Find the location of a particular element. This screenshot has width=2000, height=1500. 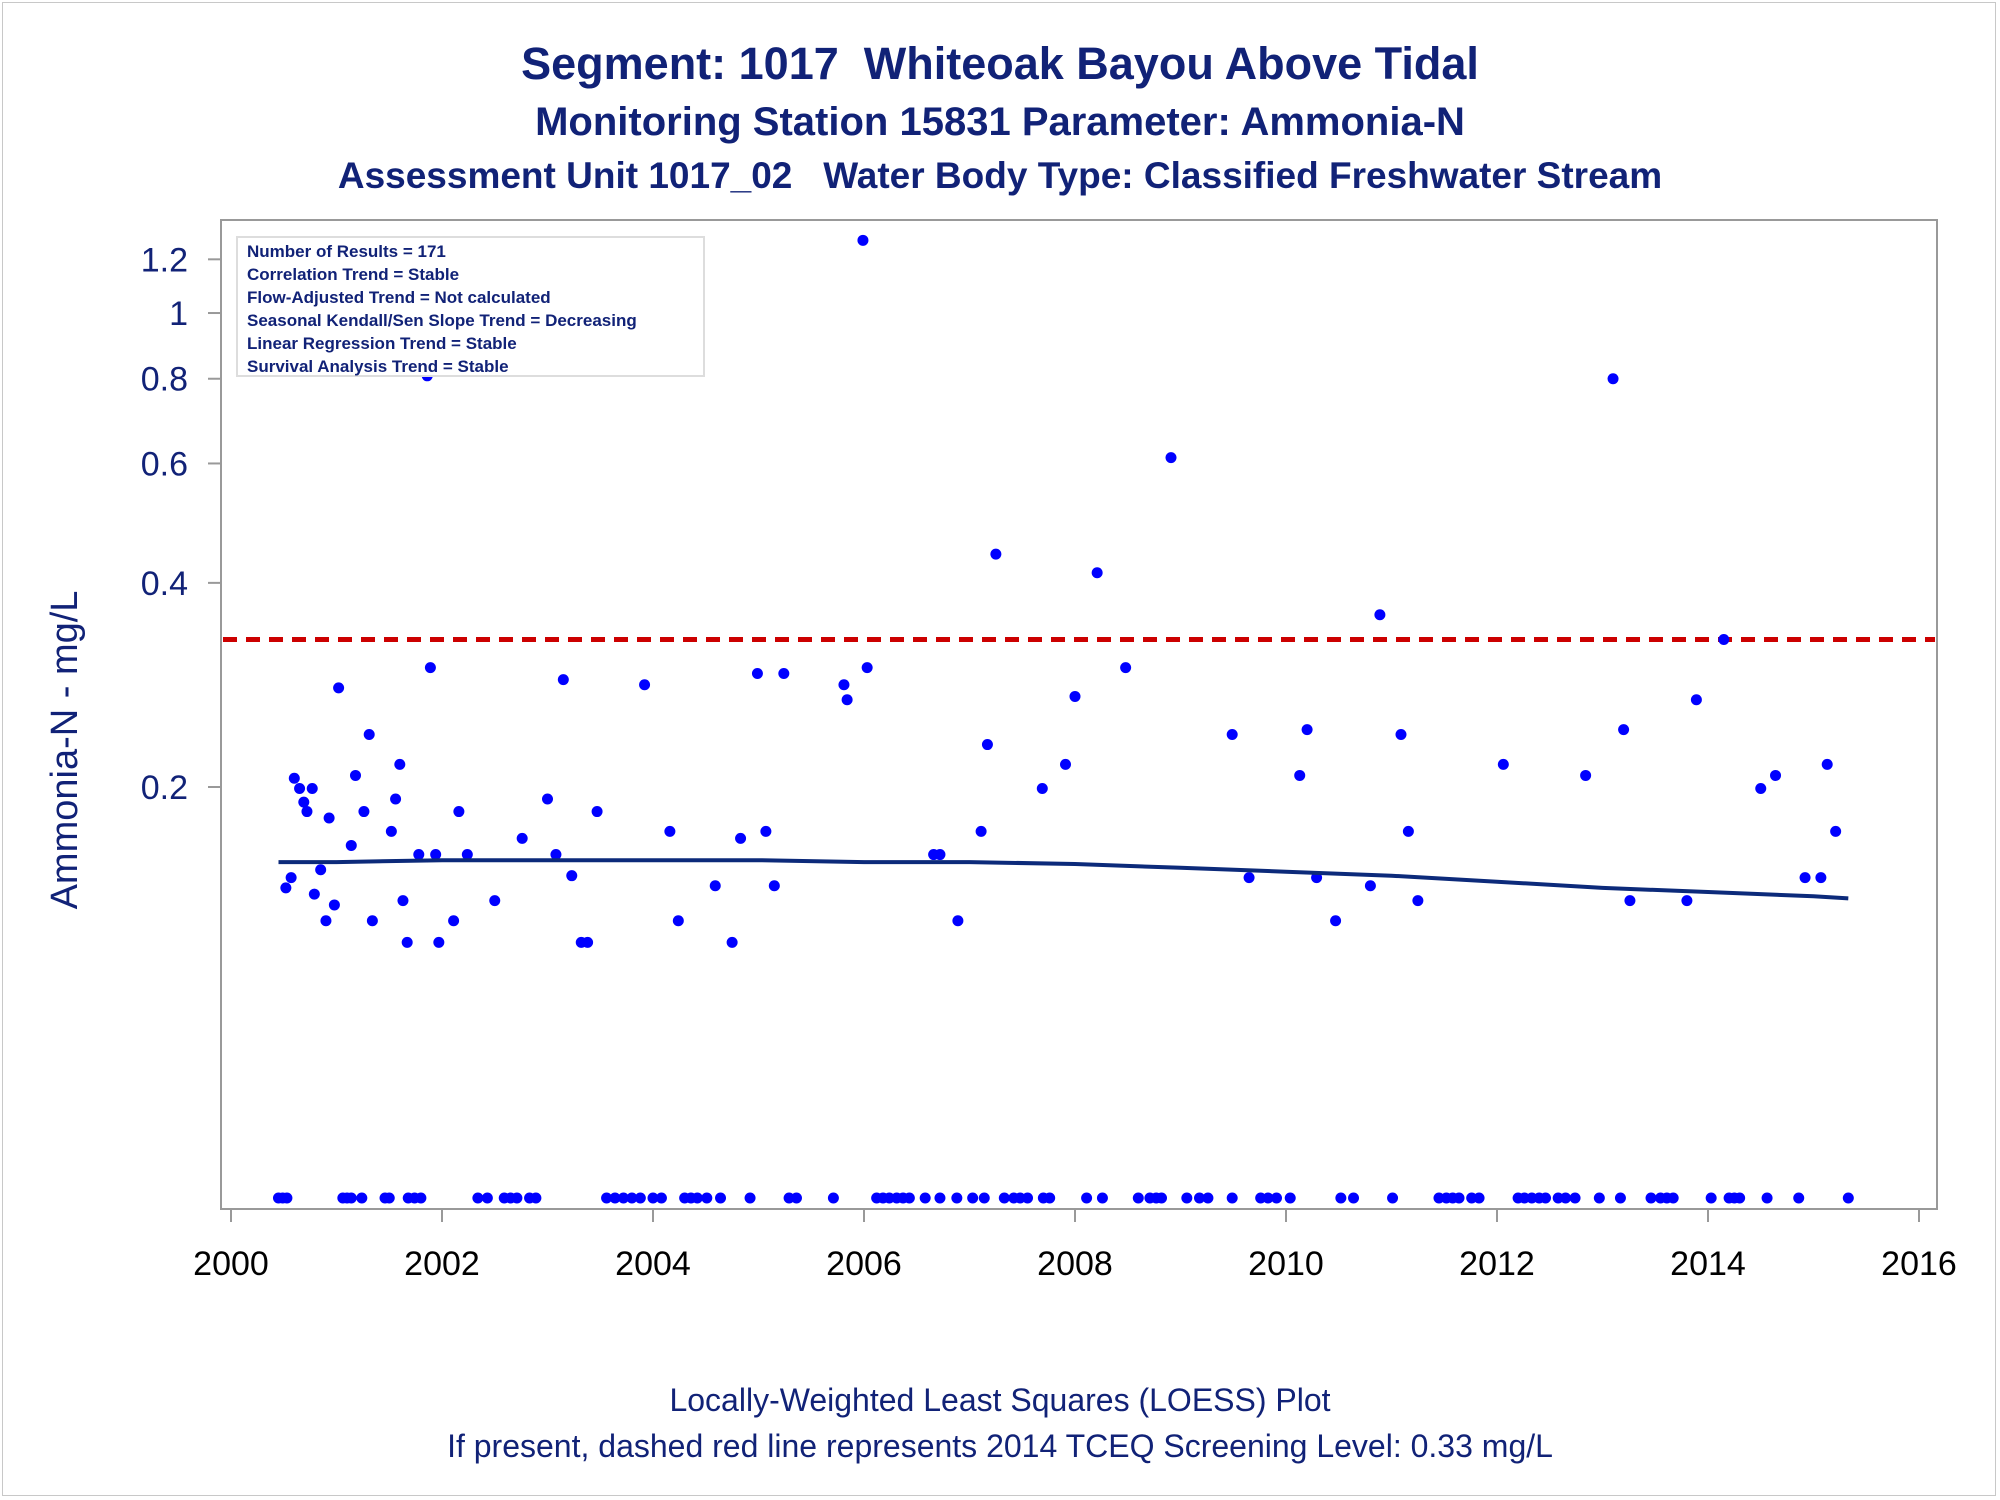

y-axis-label: Ammonia-N - mg/L is located at coordinates (65, 750).